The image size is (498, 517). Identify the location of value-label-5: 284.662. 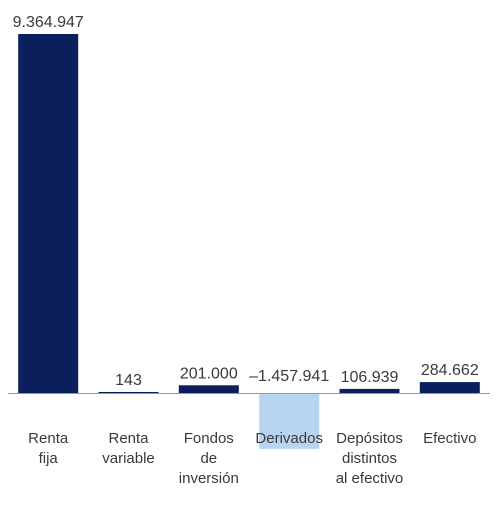
(450, 370).